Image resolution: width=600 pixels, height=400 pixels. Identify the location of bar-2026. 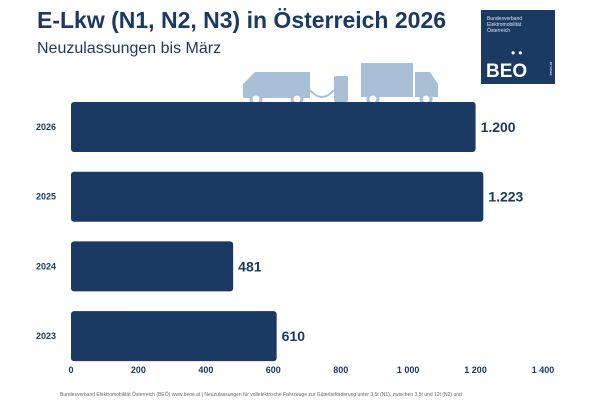
(273, 127).